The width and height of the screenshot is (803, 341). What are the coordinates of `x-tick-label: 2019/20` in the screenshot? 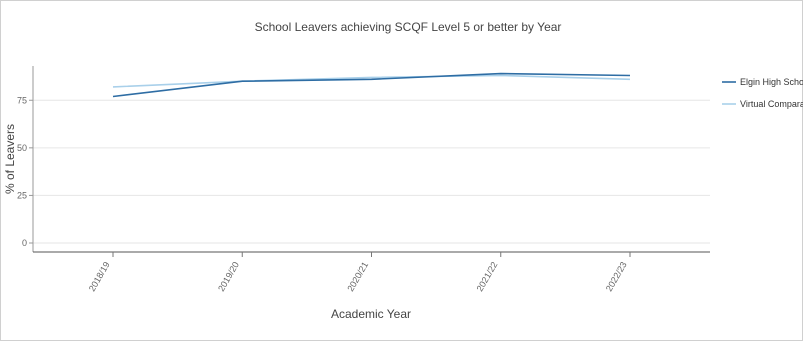 It's located at (228, 276).